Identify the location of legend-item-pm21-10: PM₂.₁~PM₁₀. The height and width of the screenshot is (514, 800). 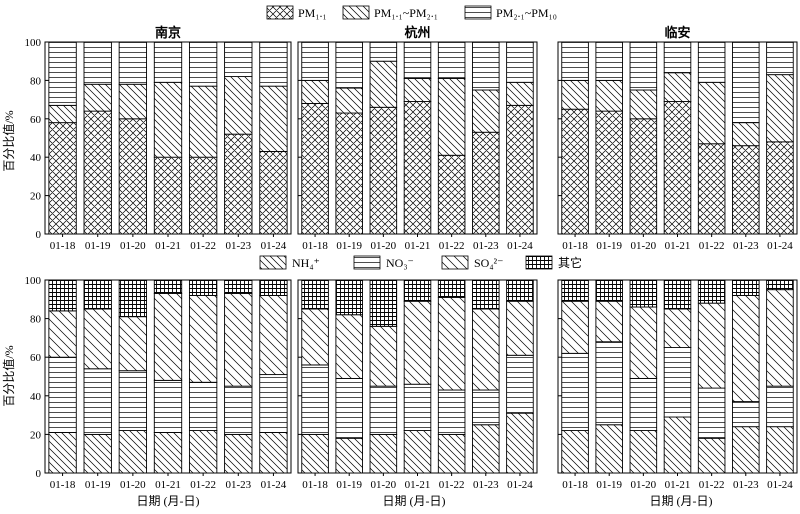
(510, 12).